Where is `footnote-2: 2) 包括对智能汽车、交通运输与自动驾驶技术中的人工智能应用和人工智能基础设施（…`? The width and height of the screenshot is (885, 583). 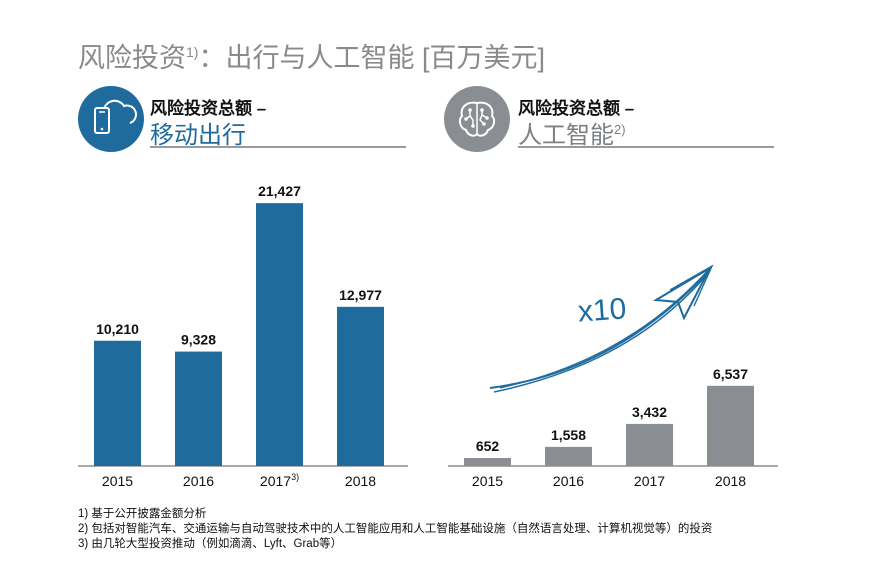 footnote-2: 2) 包括对智能汽车、交通运输与自动驾驶技术中的人工智能应用和人工智能基础设施（… is located at coordinates (395, 529).